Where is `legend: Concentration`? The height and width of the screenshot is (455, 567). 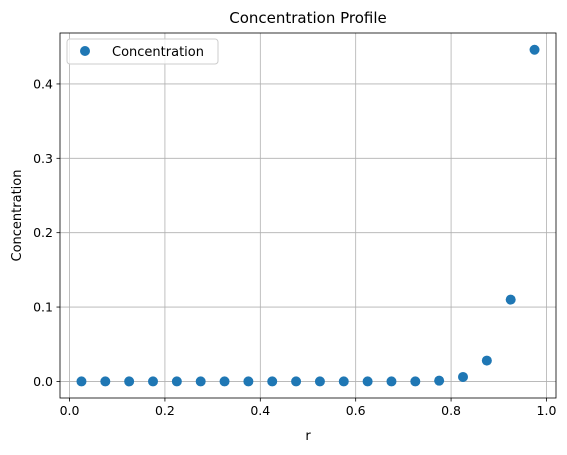
legend: Concentration is located at coordinates (142, 51).